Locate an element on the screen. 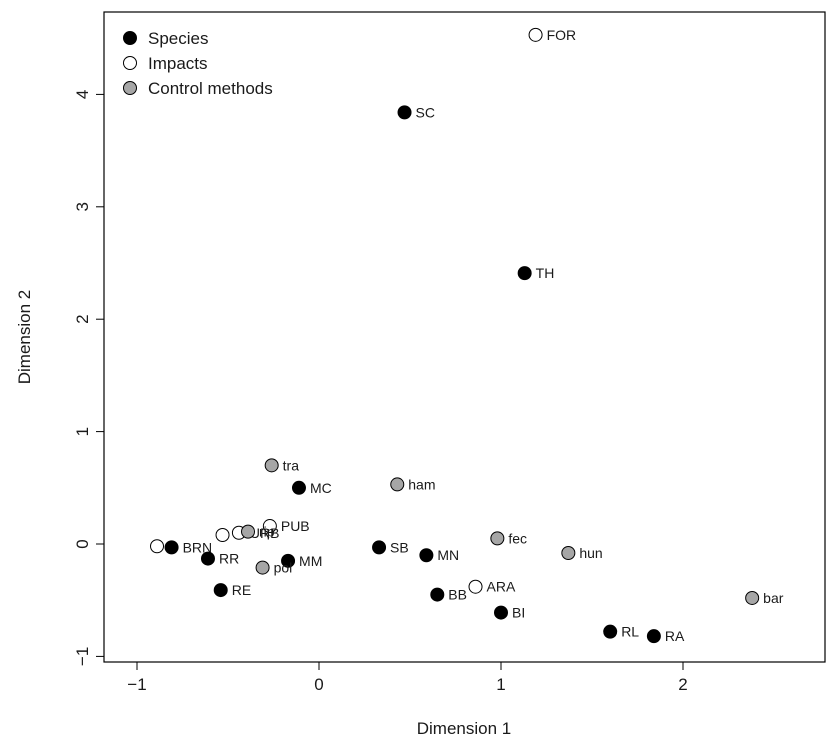  legend-label: Impacts is located at coordinates (178, 63).